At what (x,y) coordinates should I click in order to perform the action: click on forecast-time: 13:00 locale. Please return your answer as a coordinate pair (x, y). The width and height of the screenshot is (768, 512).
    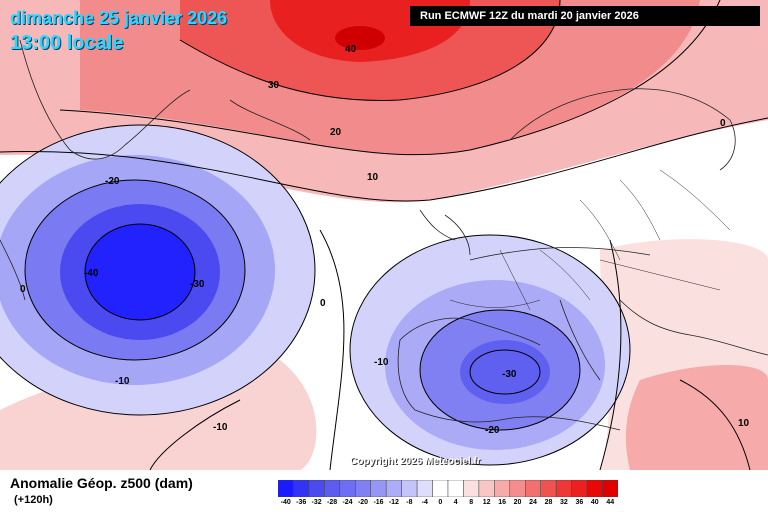
    Looking at the image, I should click on (67, 43).